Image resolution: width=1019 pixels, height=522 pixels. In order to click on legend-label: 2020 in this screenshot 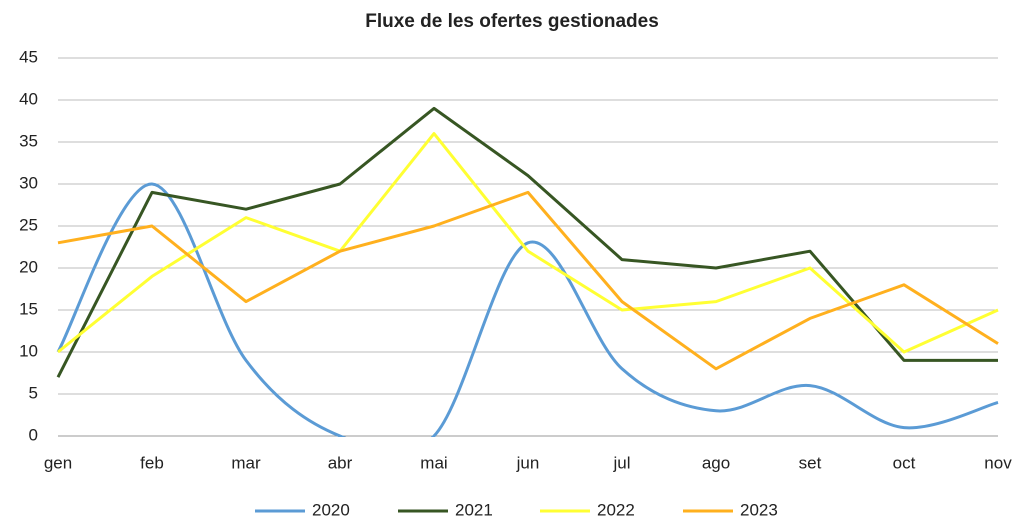, I will do `click(331, 509)`.